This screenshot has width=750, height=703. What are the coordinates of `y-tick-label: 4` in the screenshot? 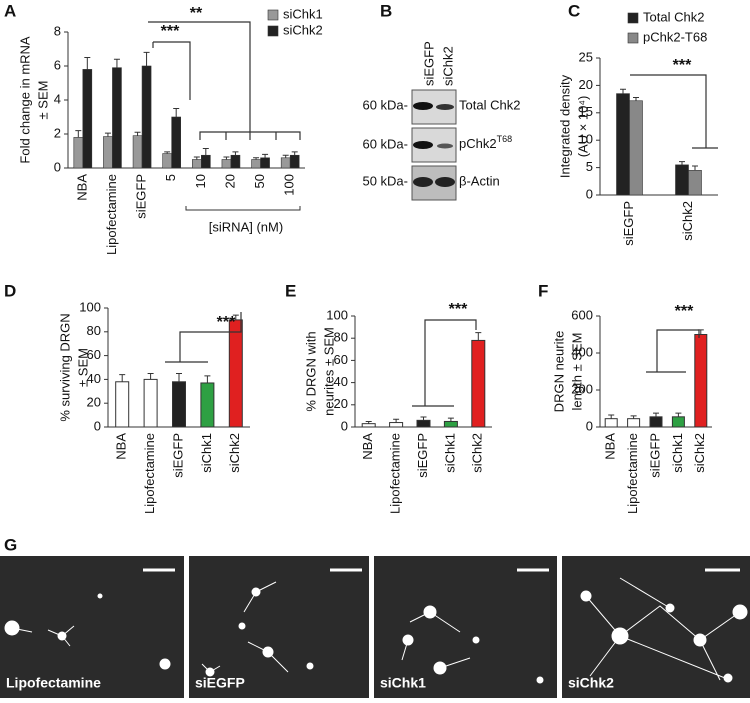 It's located at (57, 98).